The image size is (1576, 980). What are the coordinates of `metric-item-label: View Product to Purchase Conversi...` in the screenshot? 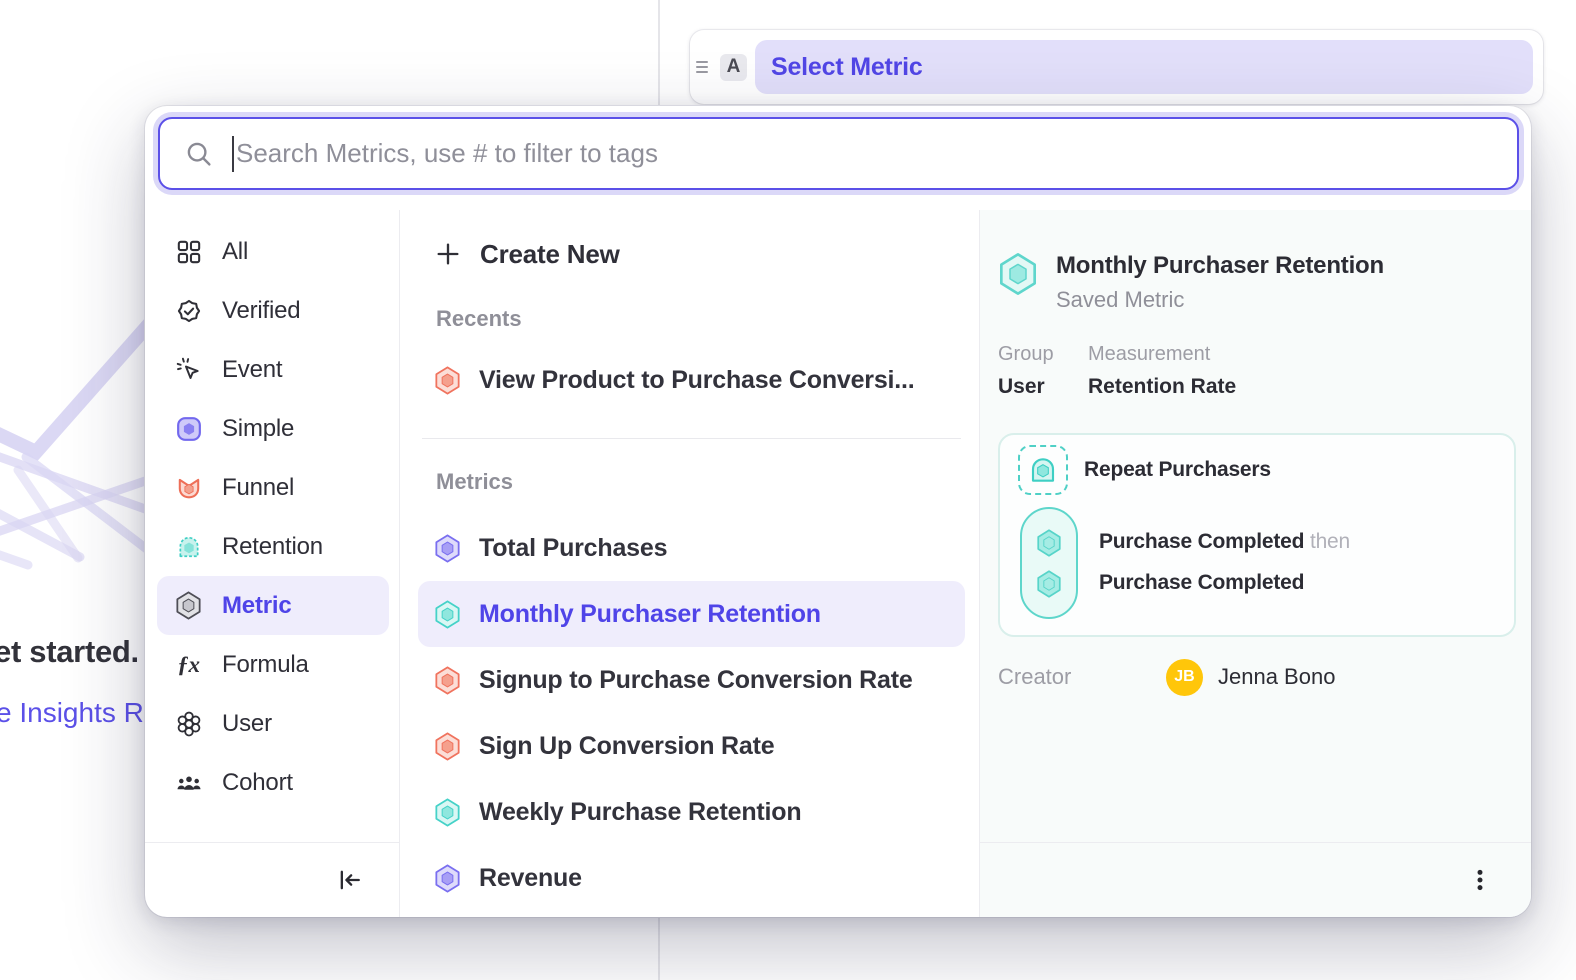 It's located at (697, 379).